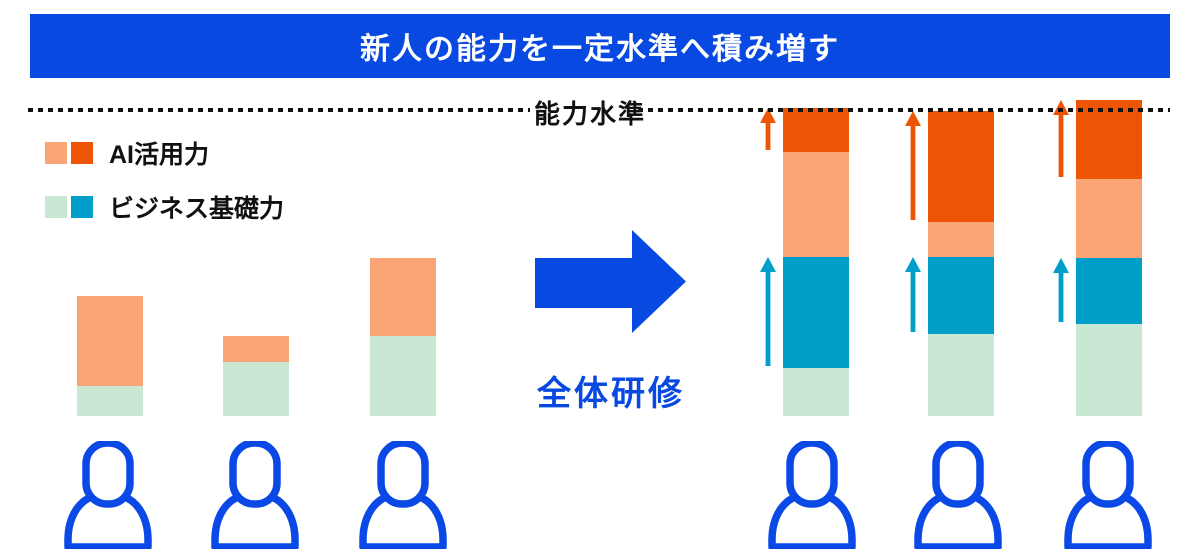 This screenshot has height=560, width=1200. What do you see at coordinates (590, 114) in the screenshot?
I see `threshold-label: 能力水準` at bounding box center [590, 114].